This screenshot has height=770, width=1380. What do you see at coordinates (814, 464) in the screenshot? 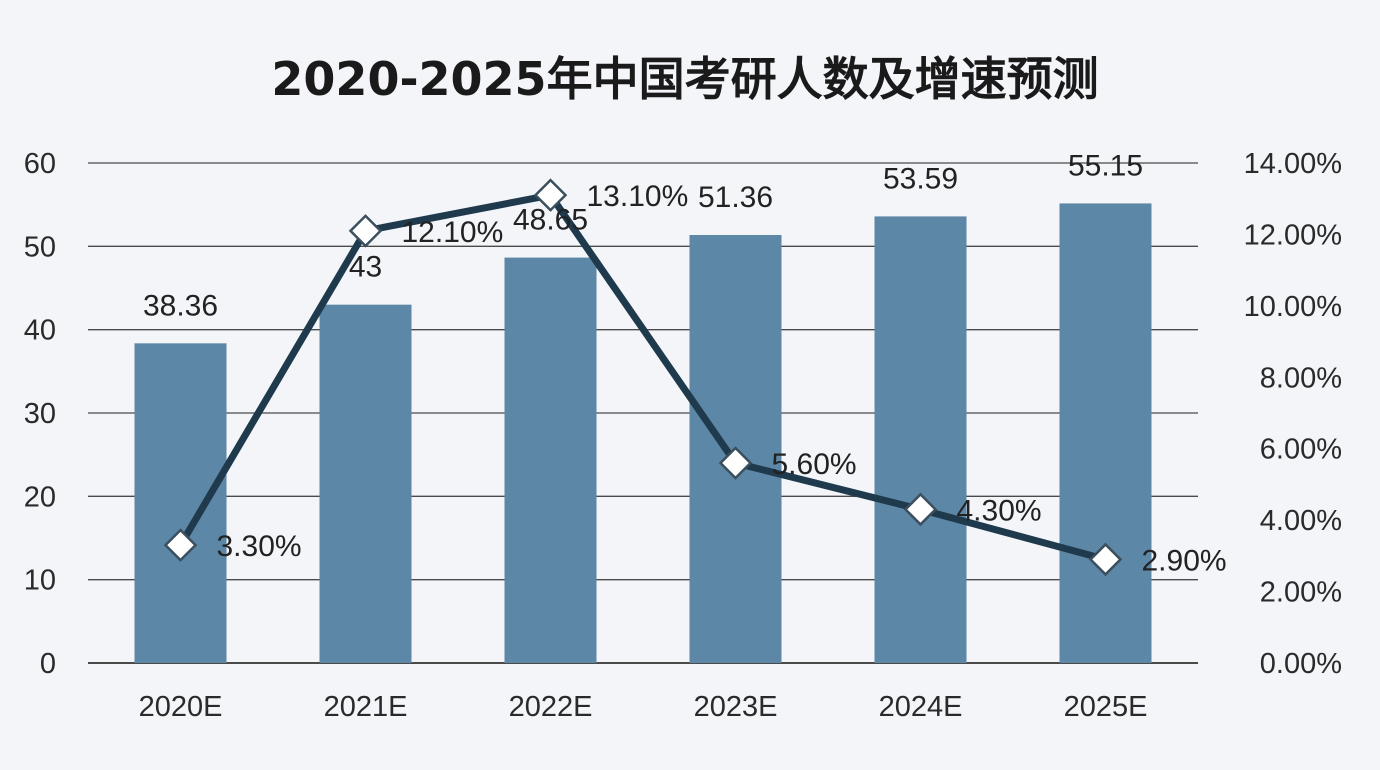
I see `growth-value-label: 5.60%` at bounding box center [814, 464].